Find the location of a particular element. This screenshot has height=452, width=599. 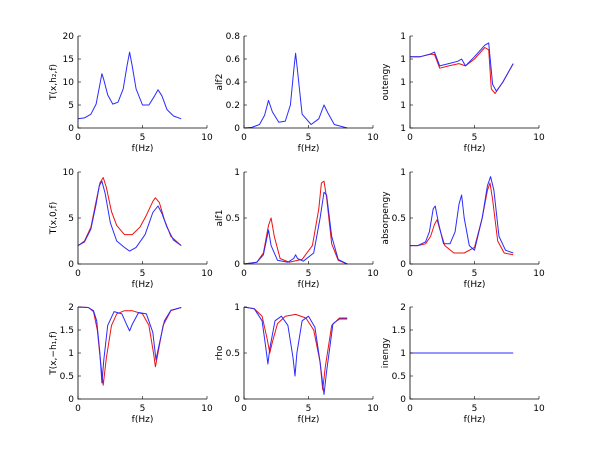

y-tick-label: 15 is located at coordinates (68, 60).